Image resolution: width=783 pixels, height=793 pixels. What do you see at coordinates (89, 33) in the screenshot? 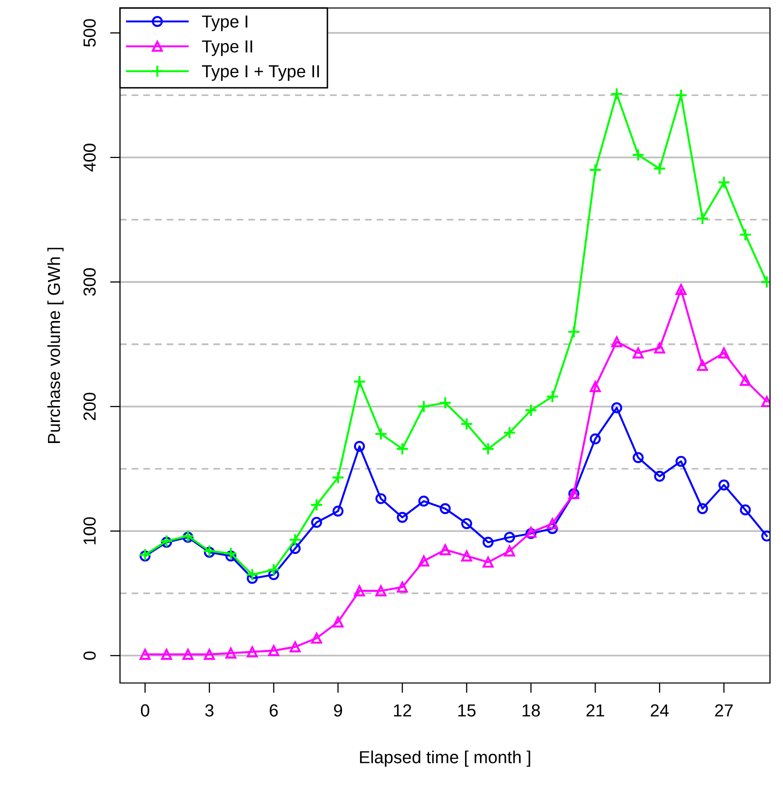
I see `y-tick-label: 500` at bounding box center [89, 33].